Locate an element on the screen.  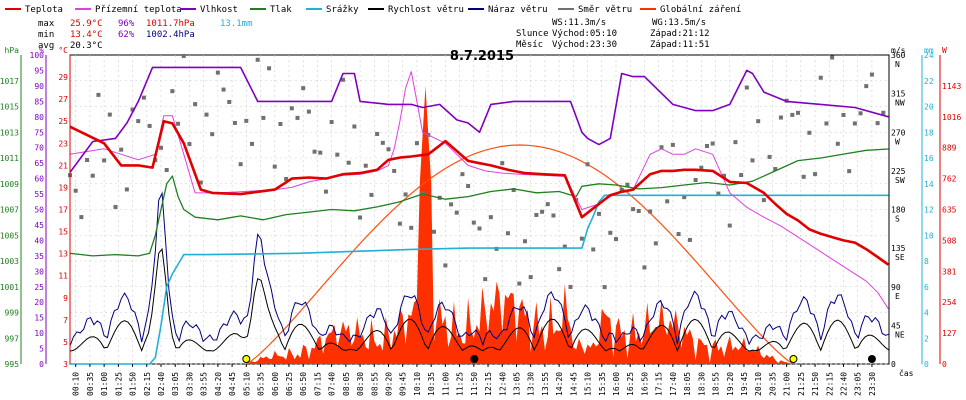
axis-tick-time: 16:50 is located at coordinates (644, 384).